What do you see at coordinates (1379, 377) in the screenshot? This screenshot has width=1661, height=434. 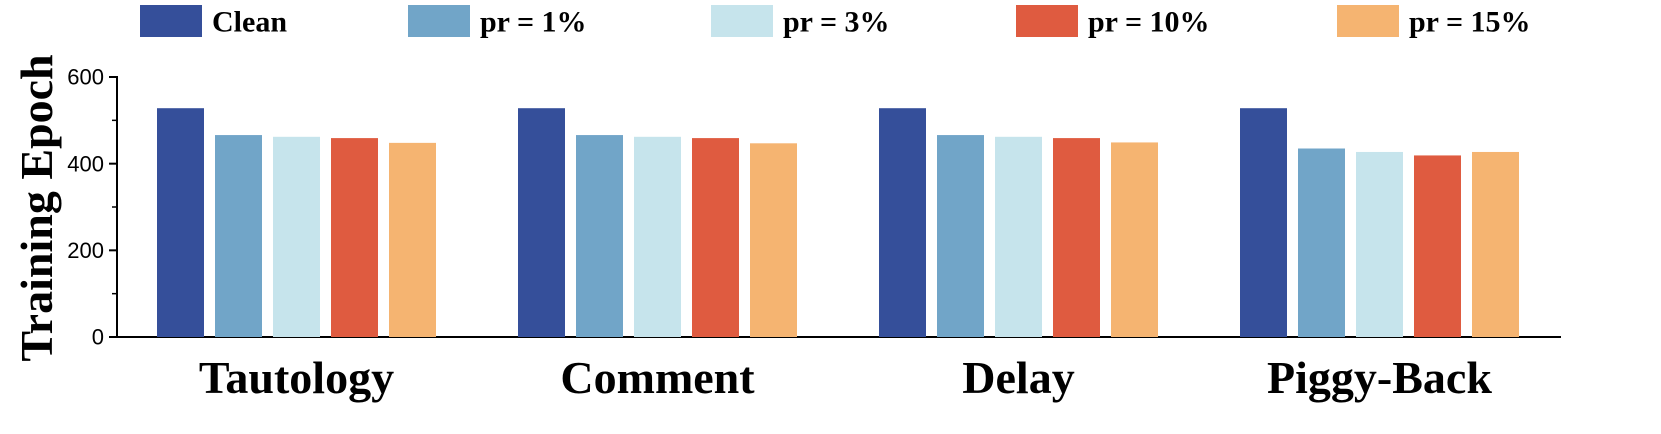 I see `category-label-piggy-back: Piggy-Back` at bounding box center [1379, 377].